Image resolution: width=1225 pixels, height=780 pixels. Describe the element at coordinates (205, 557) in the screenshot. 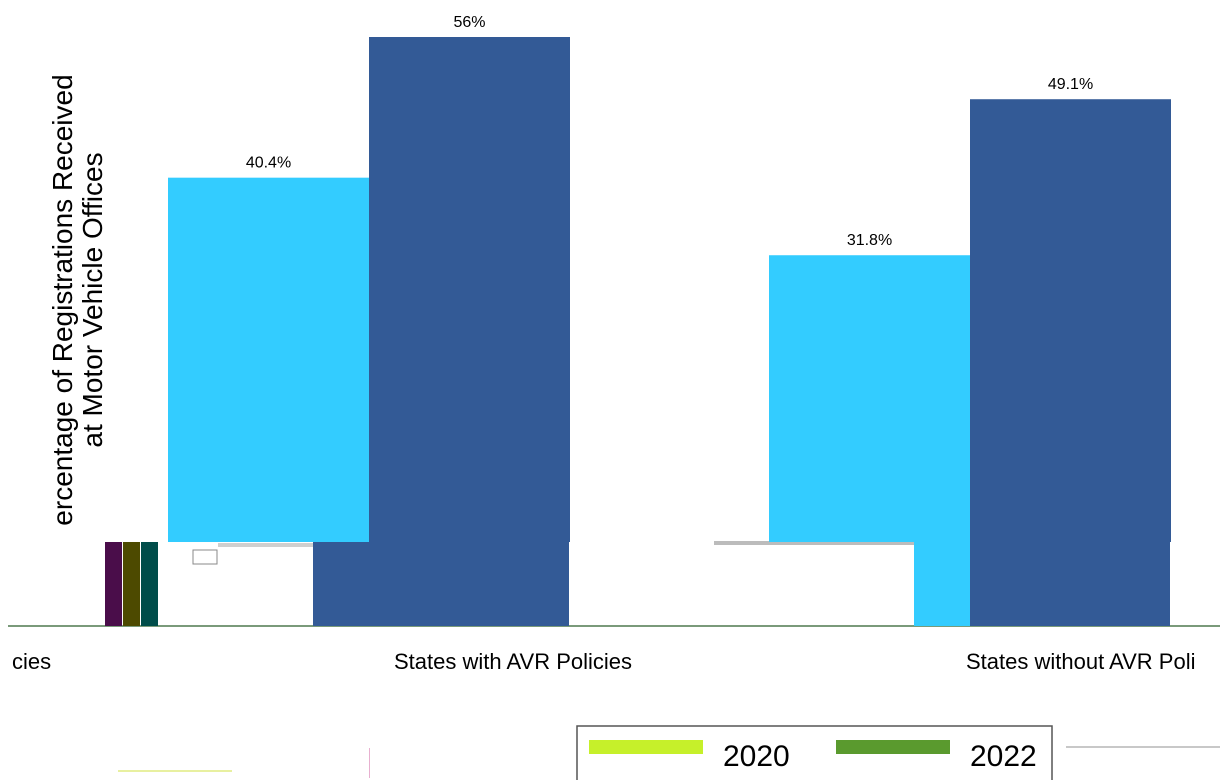

I see `artifact-small-icon` at that location.